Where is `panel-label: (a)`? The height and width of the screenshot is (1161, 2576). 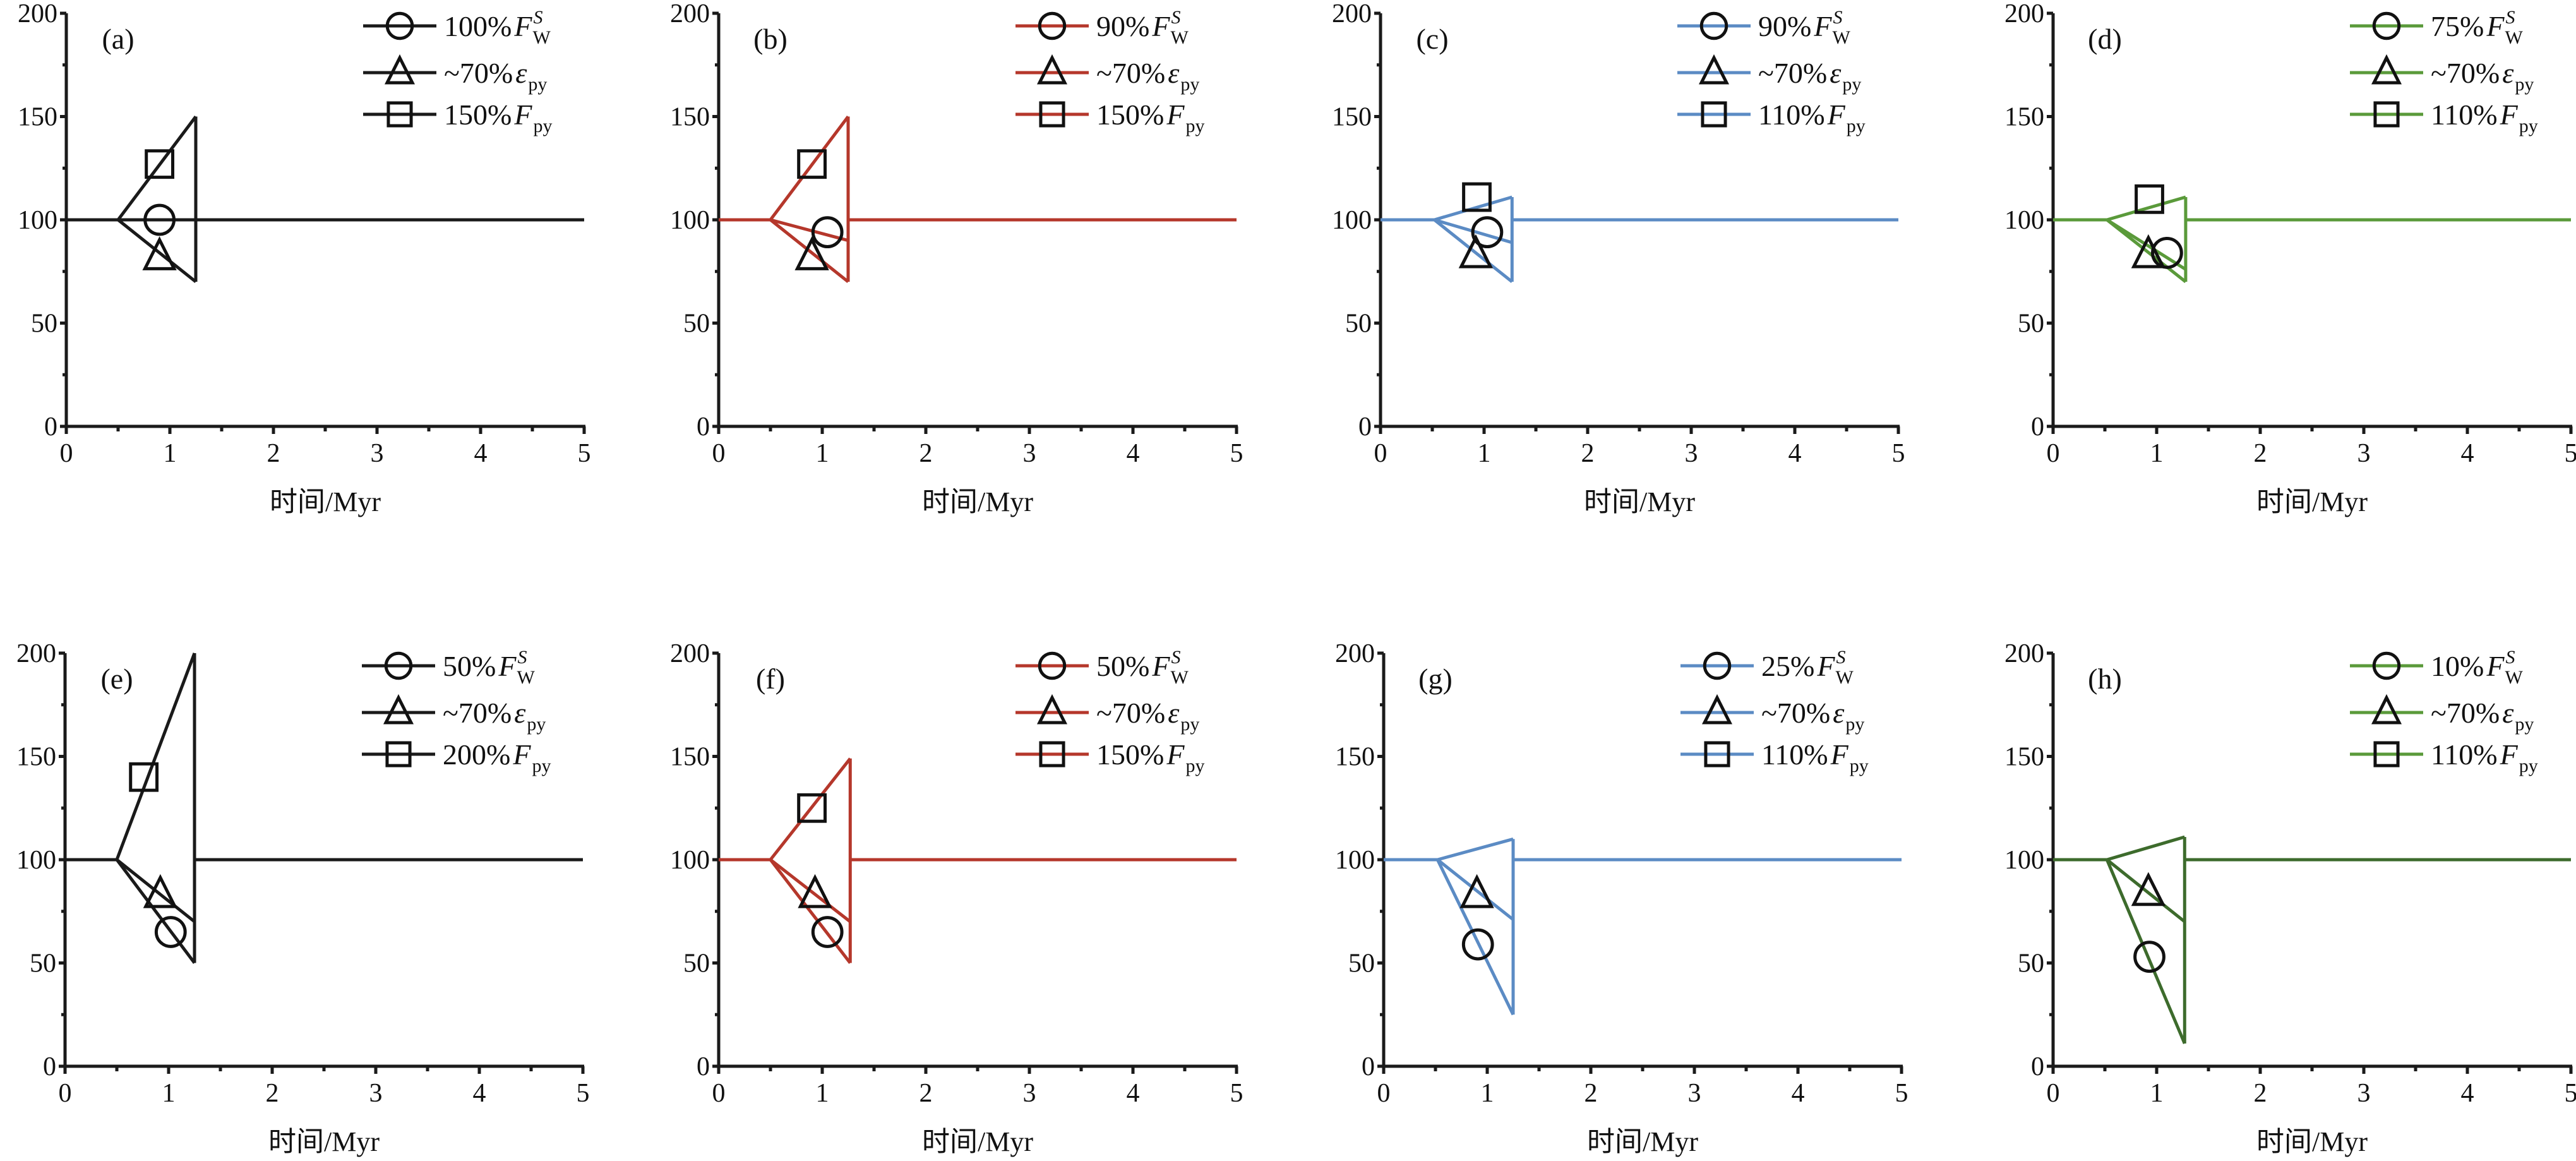
panel-label: (a) is located at coordinates (118, 39).